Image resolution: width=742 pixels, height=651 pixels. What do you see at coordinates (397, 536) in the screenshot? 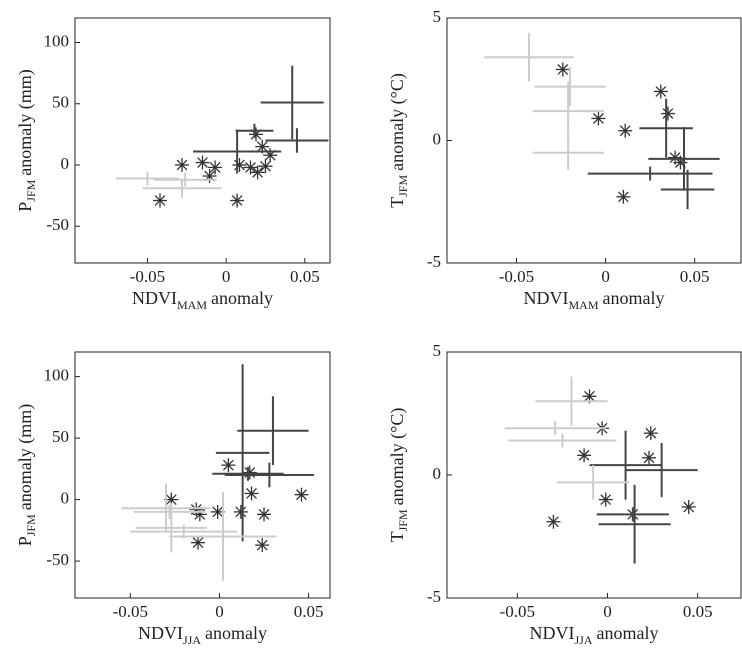
I see `label-main: T` at bounding box center [397, 536].